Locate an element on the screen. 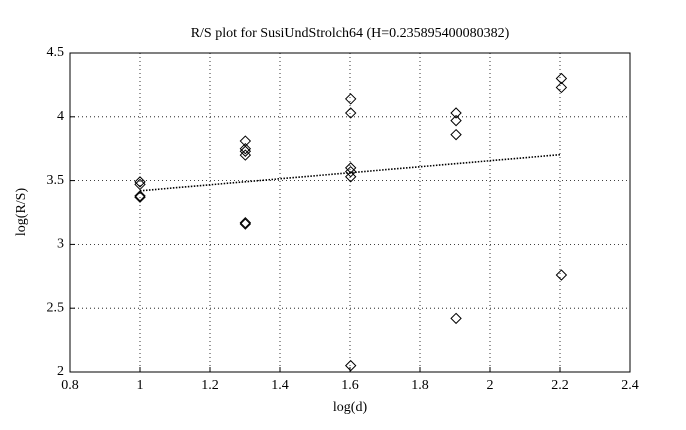 The width and height of the screenshot is (686, 430). x-tick-label: 2.4 is located at coordinates (630, 385).